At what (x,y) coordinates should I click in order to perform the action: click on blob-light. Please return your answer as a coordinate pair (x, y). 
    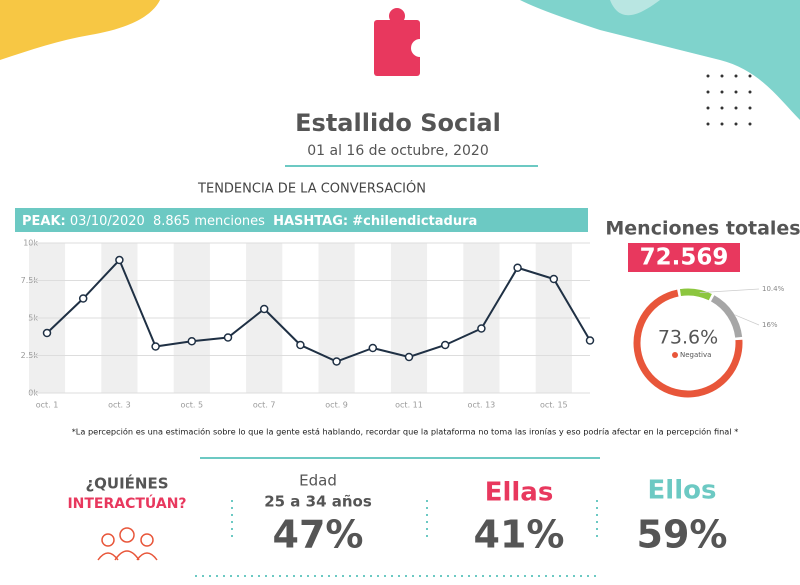
    Looking at the image, I should click on (635, 8).